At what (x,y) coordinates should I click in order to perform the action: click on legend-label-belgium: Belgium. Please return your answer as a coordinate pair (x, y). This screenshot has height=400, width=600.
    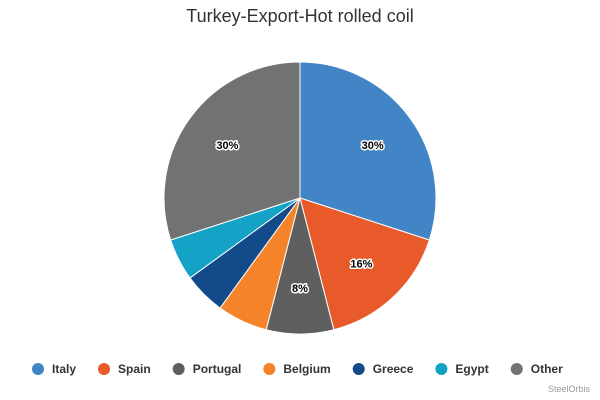
    Looking at the image, I should click on (306, 369).